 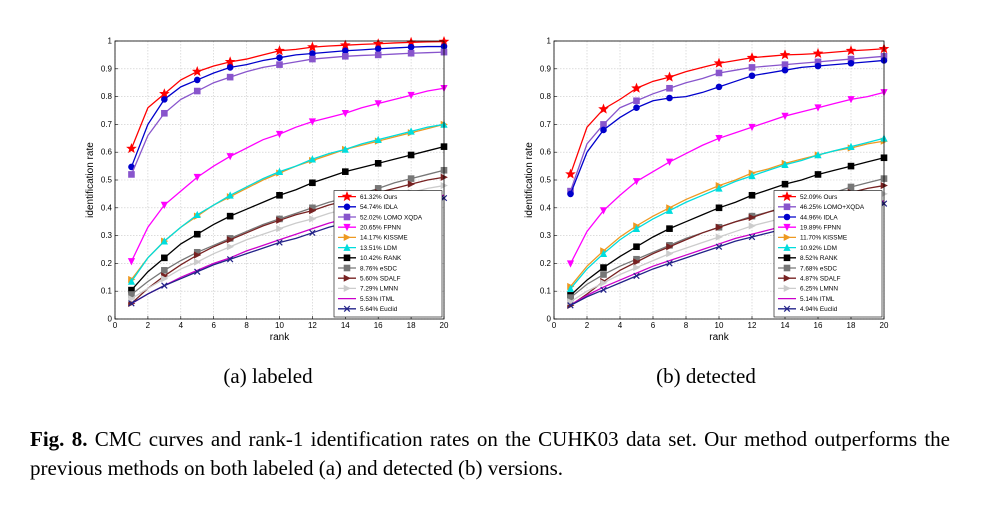 I want to click on x-tick-label: 2, so click(x=148, y=325).